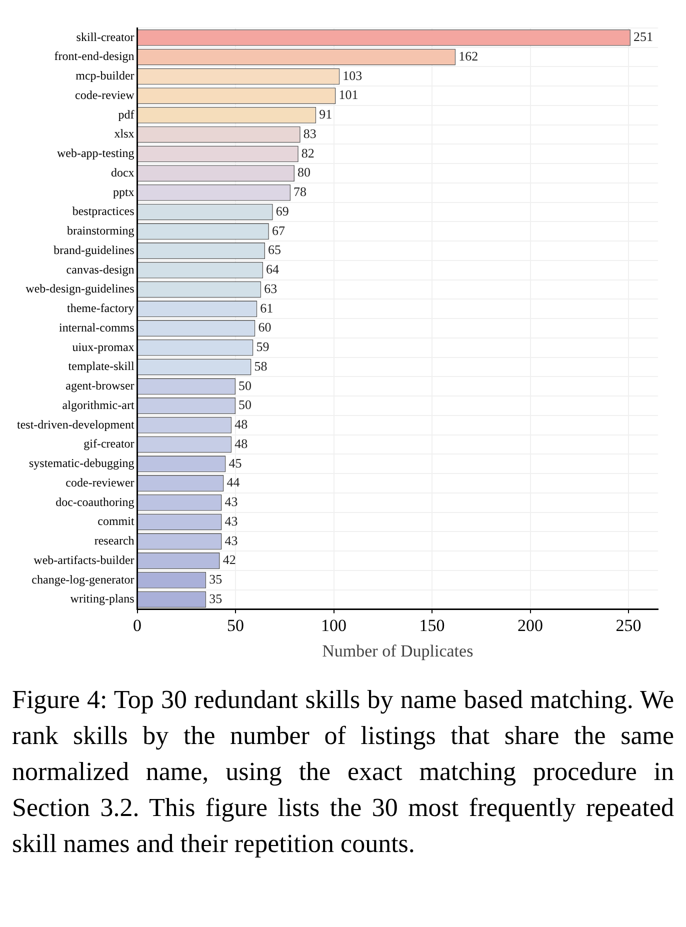  What do you see at coordinates (643, 36) in the screenshot?
I see `data-label: 251` at bounding box center [643, 36].